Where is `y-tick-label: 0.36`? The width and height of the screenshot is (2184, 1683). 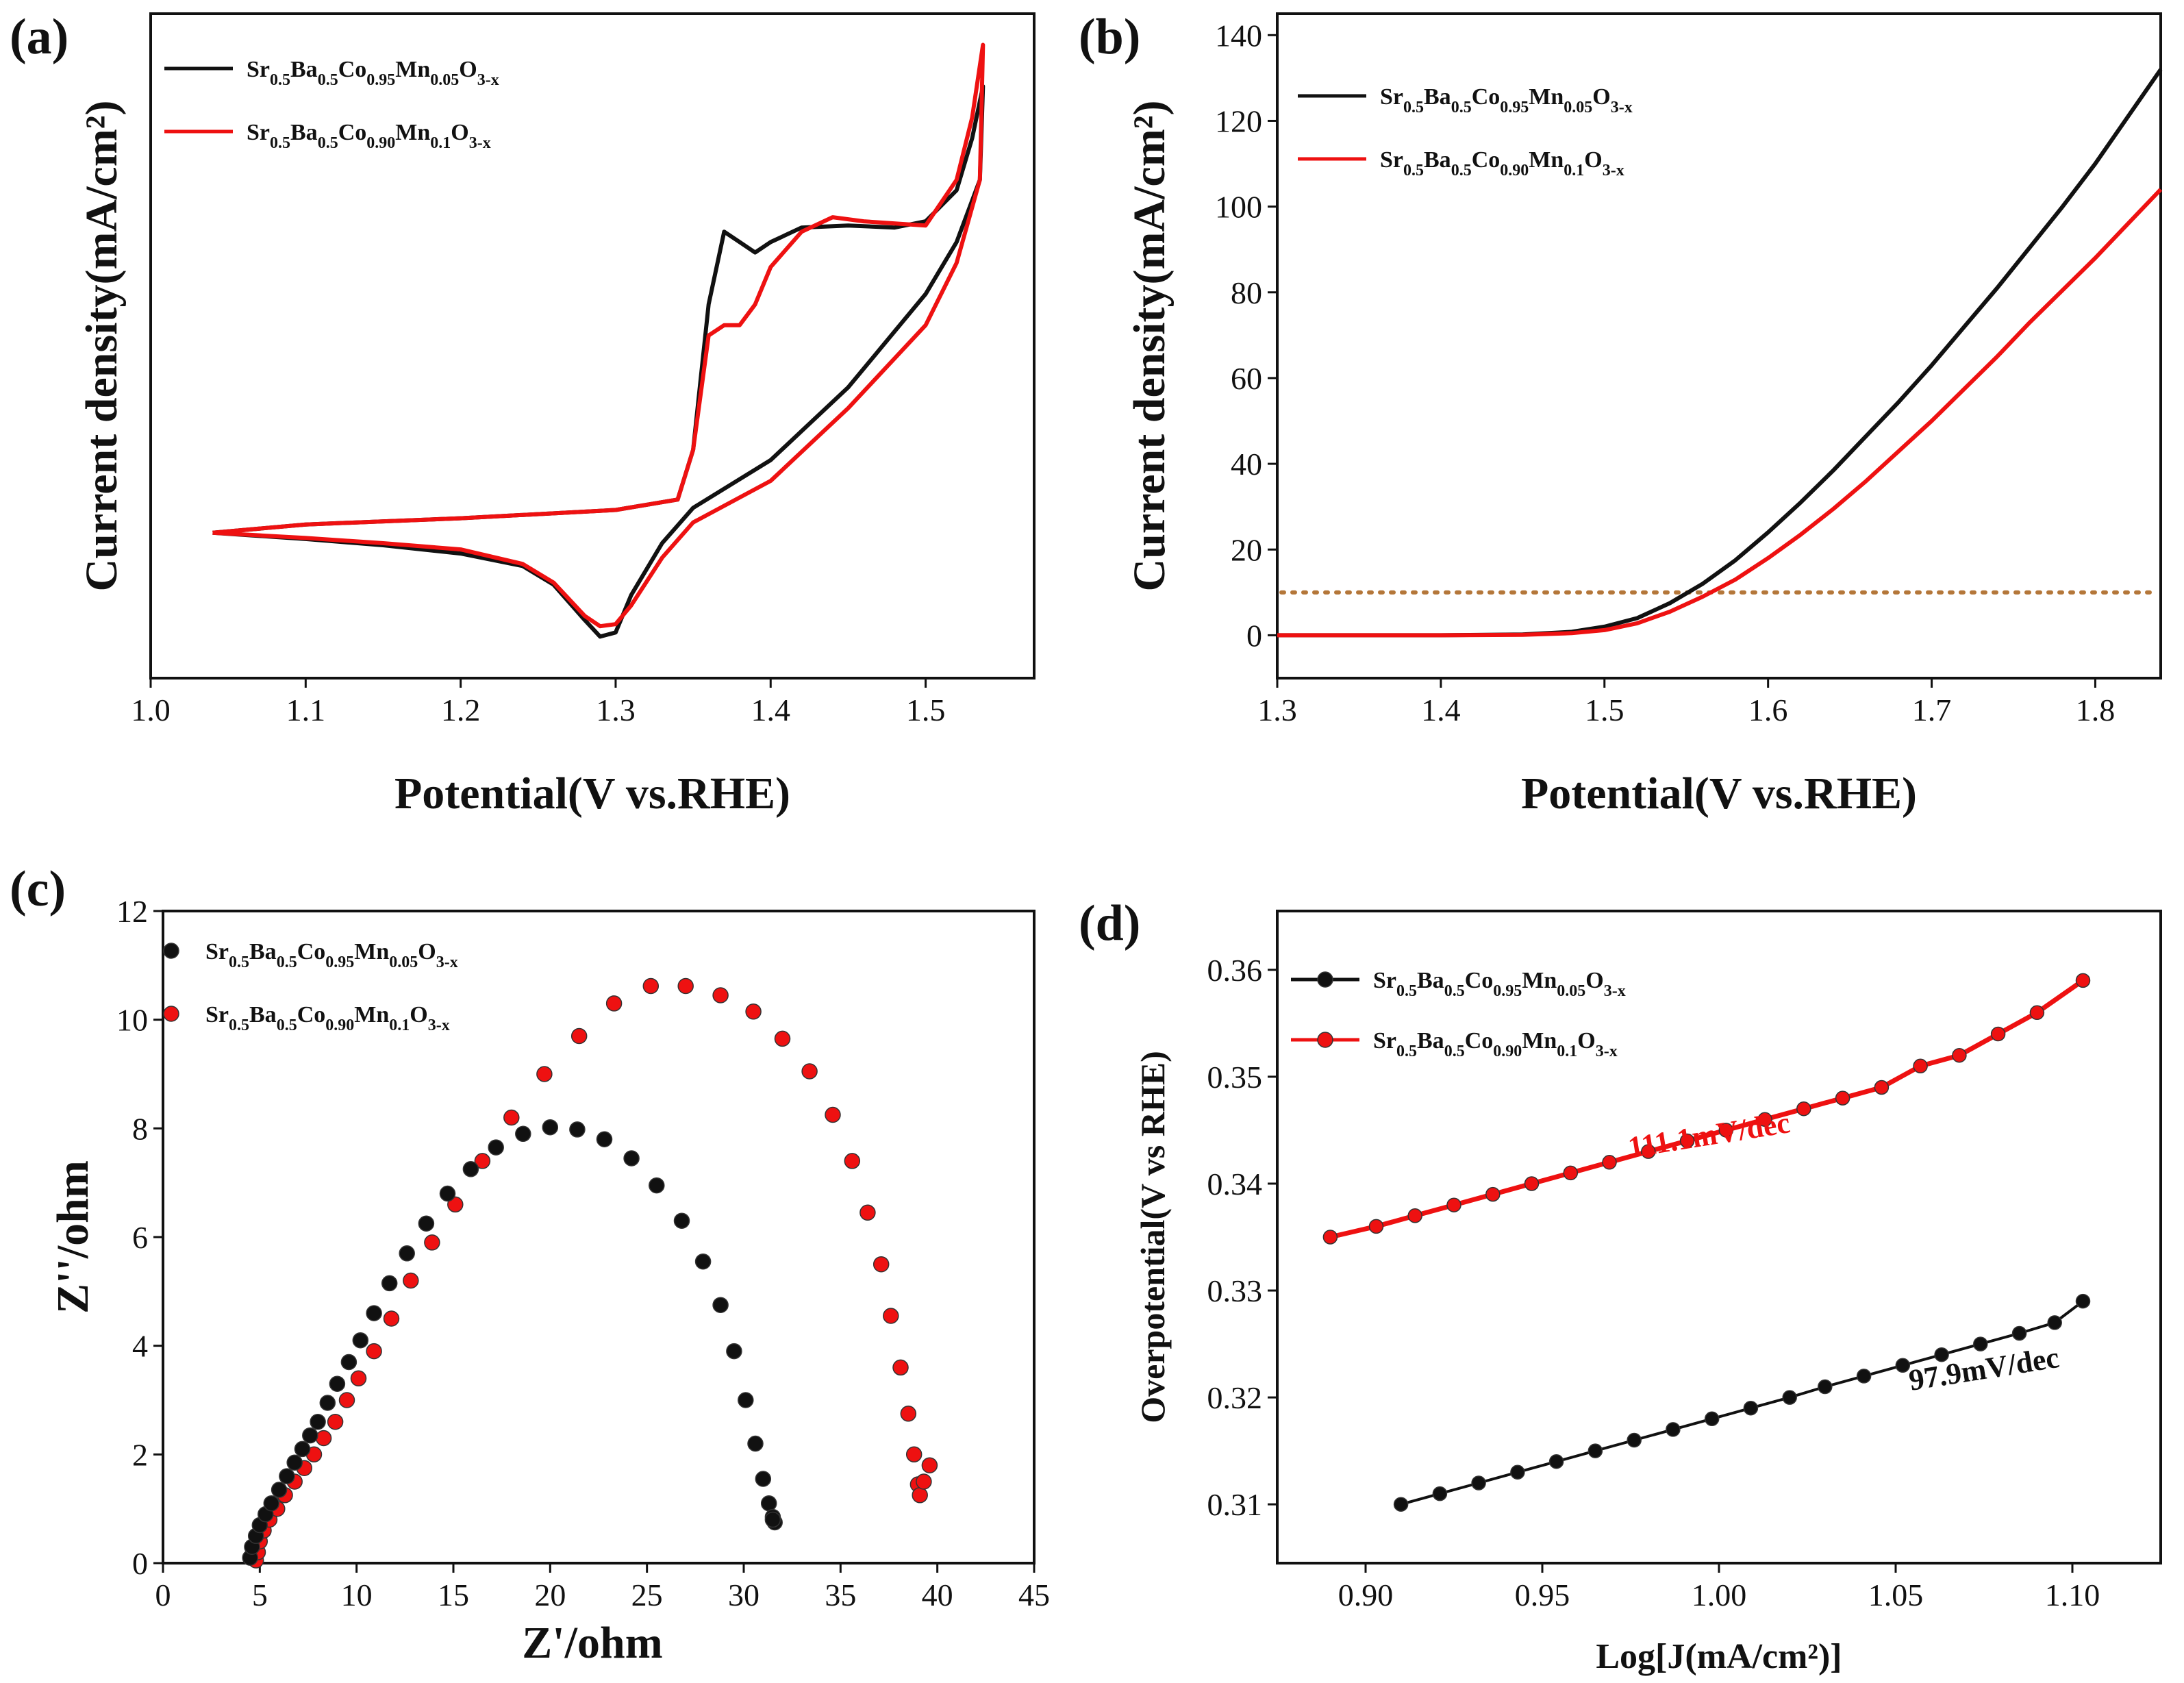
y-tick-label: 0.36 is located at coordinates (1235, 971).